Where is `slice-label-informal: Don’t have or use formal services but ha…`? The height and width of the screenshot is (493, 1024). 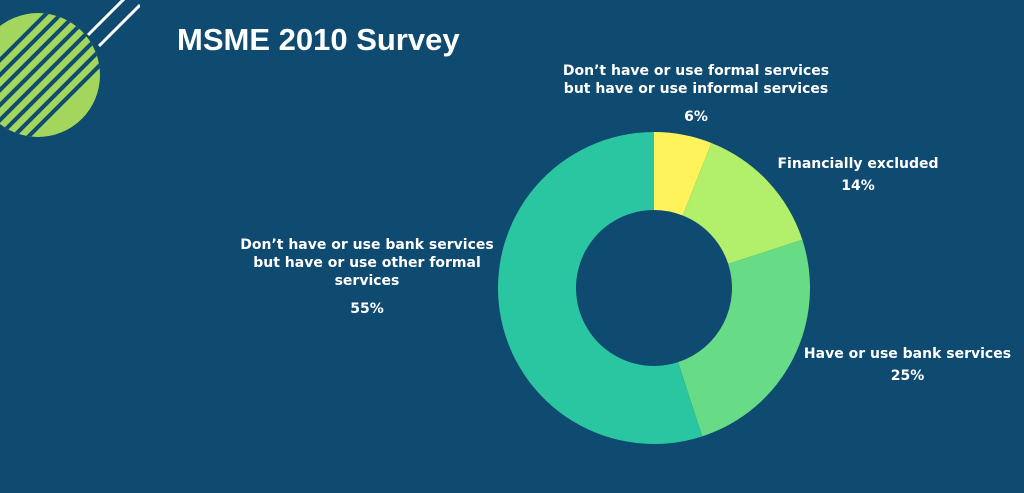
slice-label-informal: Don’t have or use formal services but ha… is located at coordinates (696, 94).